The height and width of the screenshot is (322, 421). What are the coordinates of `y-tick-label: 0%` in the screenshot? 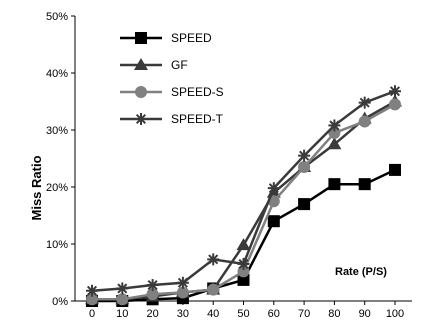 It's located at (60, 302).